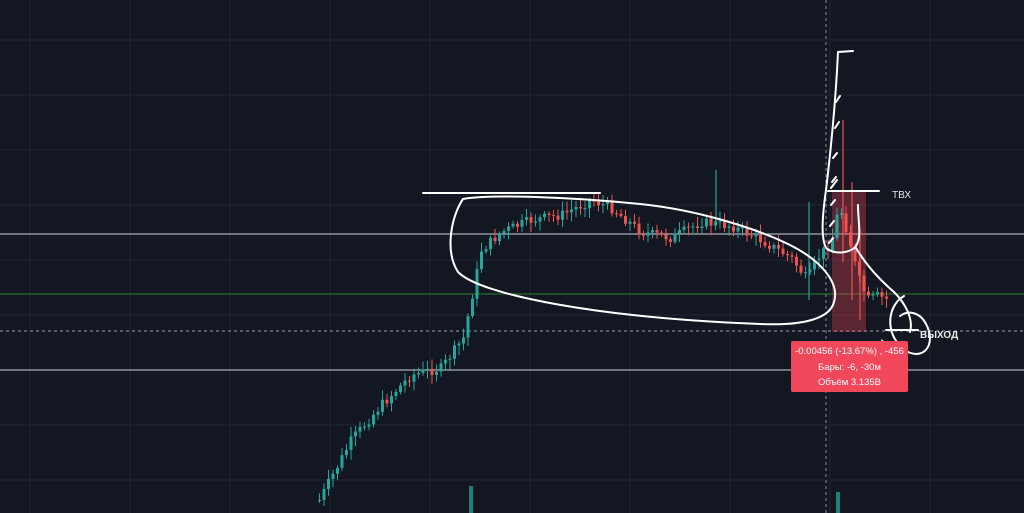  What do you see at coordinates (902, 195) in the screenshot?
I see `entry-label: ТВХ` at bounding box center [902, 195].